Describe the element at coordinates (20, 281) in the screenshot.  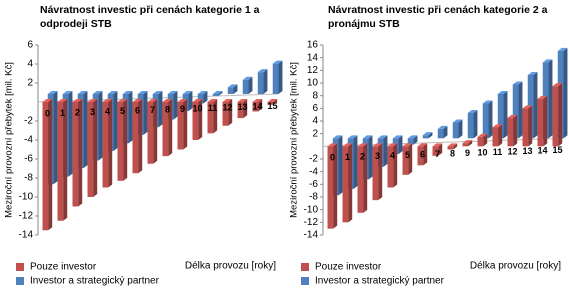
I see `legend-swatch` at that location.